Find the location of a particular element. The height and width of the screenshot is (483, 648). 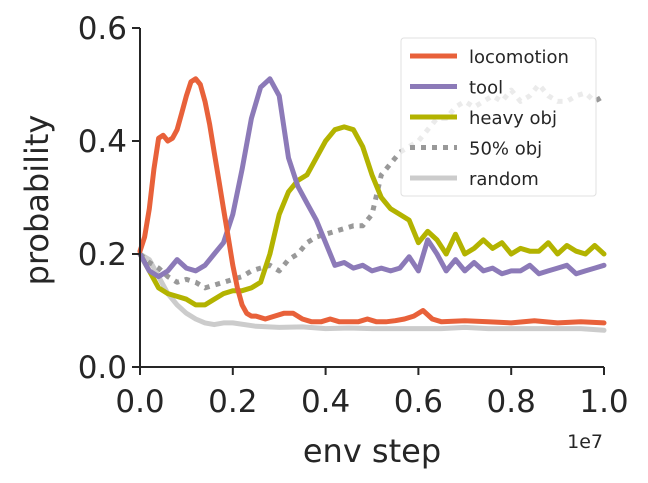

legend-frame is located at coordinates (498, 117).